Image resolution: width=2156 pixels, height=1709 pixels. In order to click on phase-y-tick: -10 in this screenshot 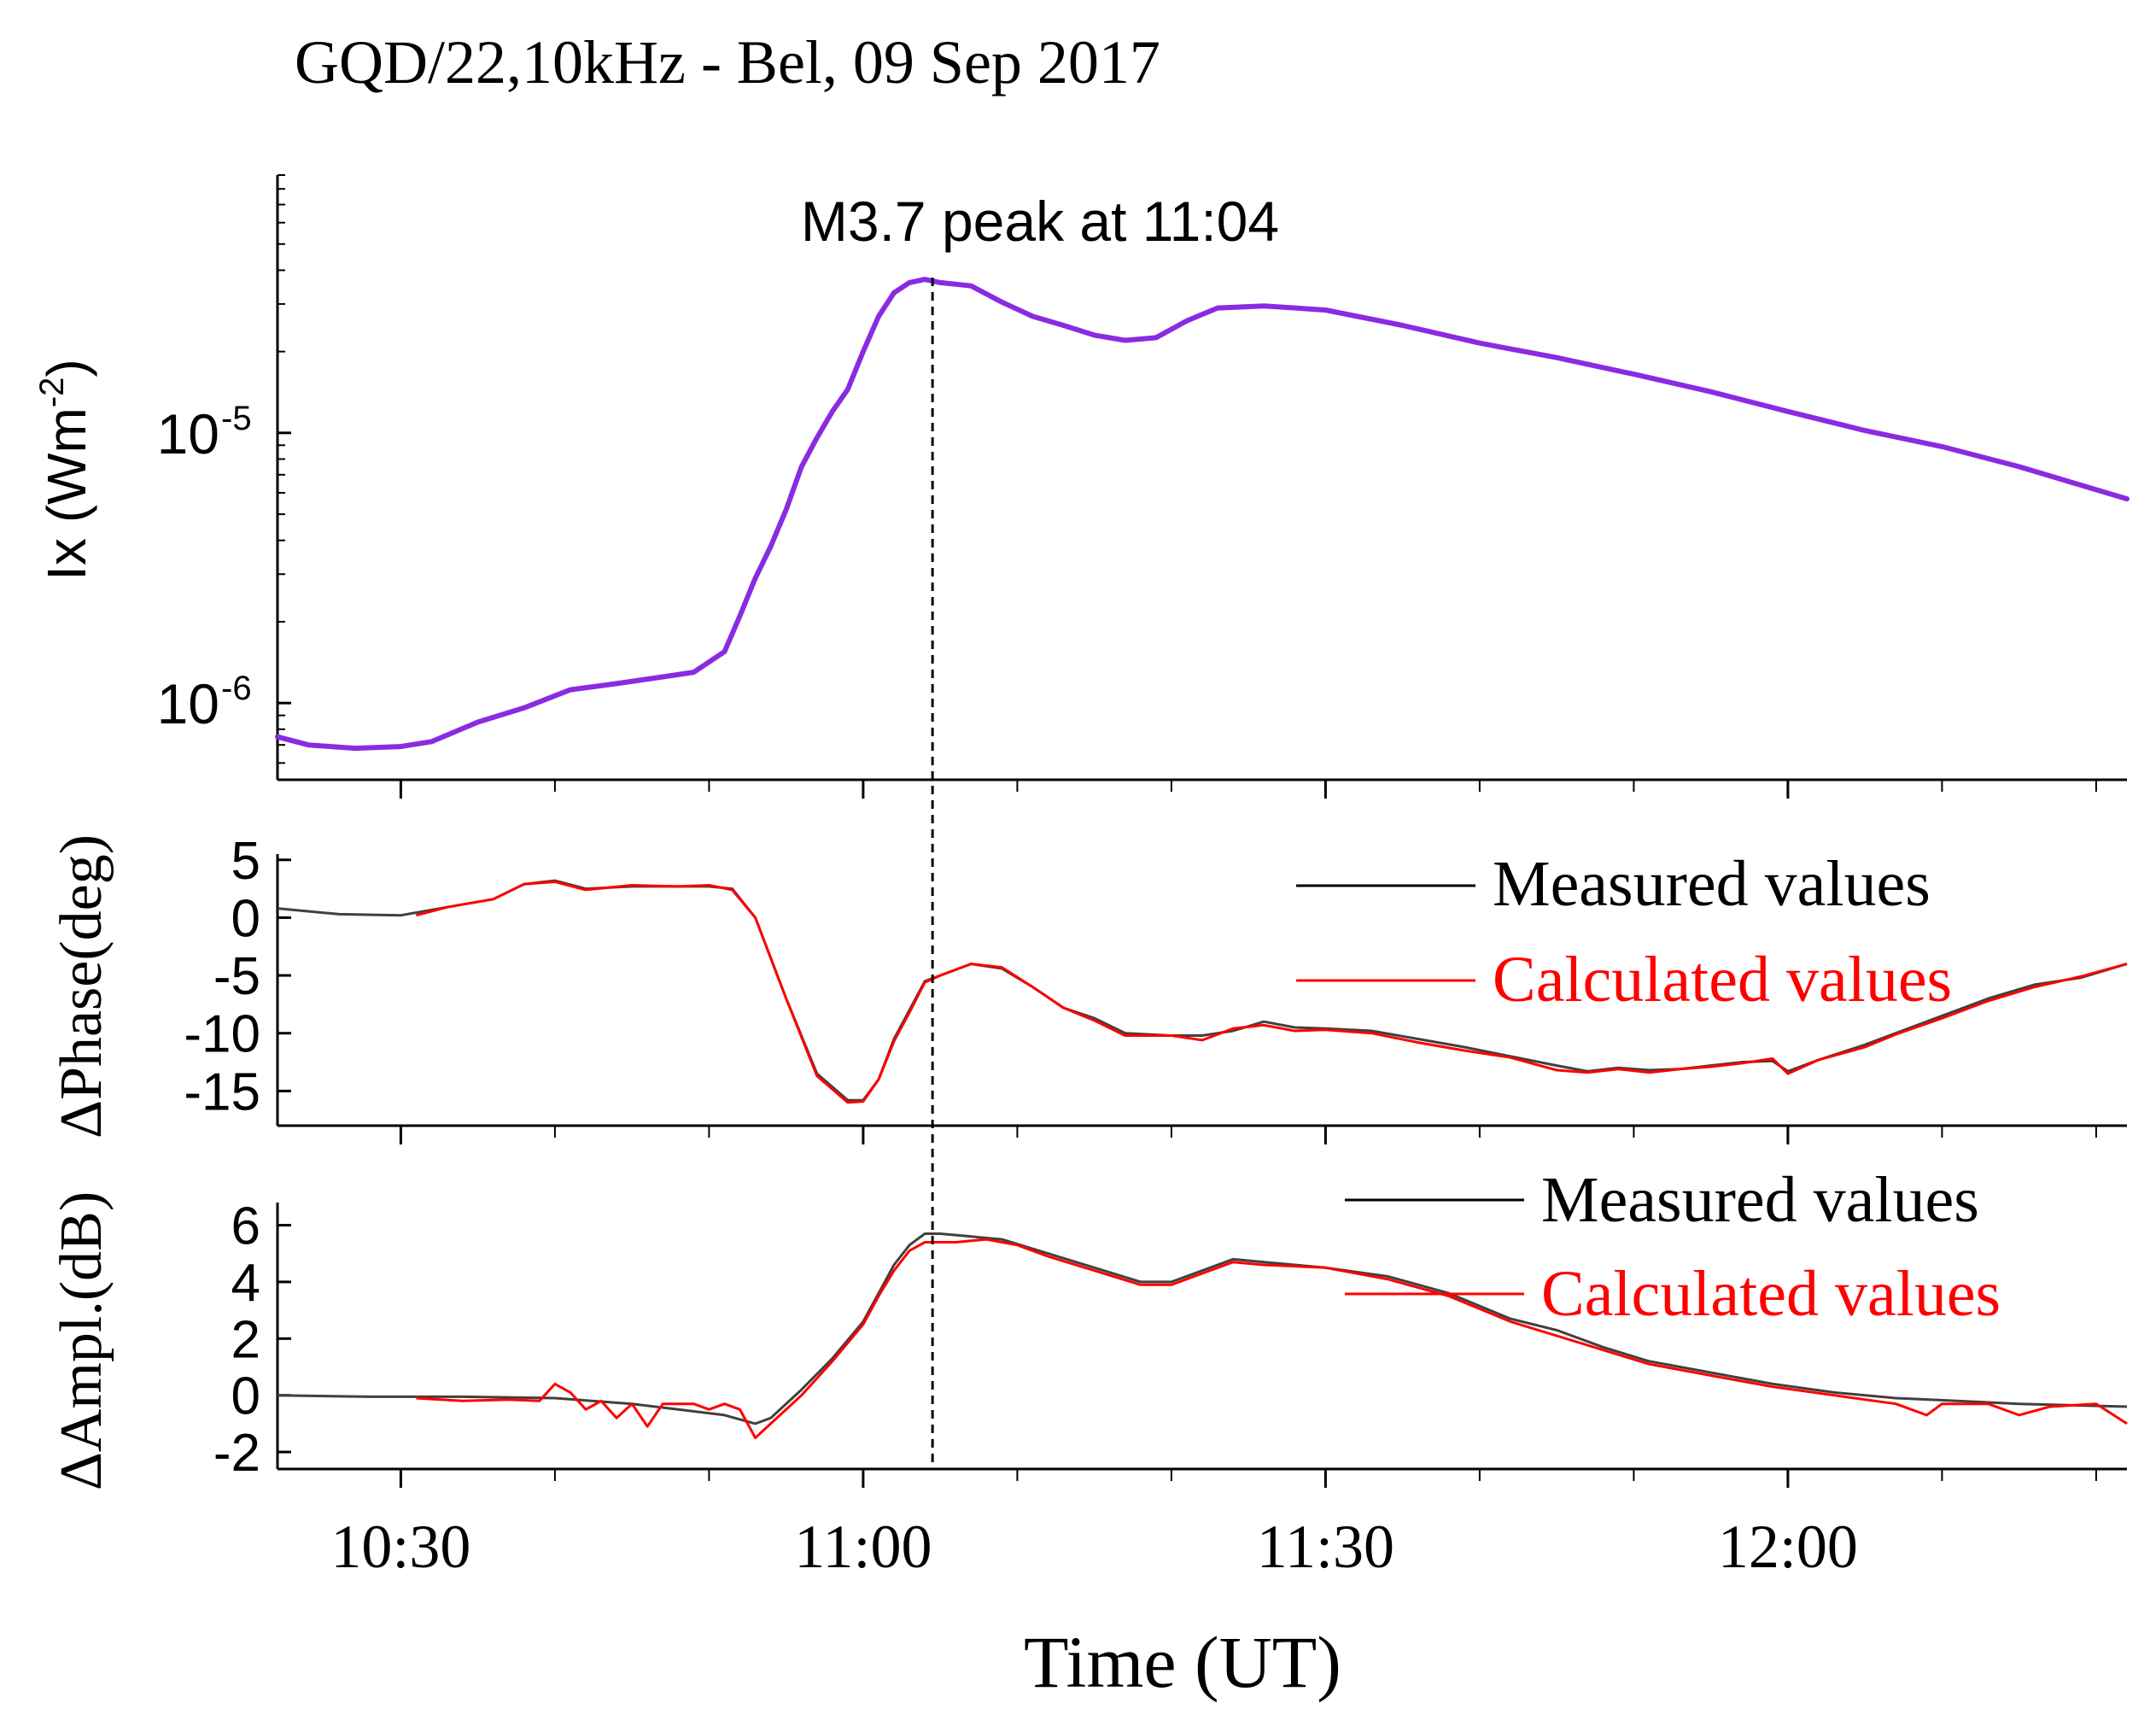, I will do `click(237, 1035)`.